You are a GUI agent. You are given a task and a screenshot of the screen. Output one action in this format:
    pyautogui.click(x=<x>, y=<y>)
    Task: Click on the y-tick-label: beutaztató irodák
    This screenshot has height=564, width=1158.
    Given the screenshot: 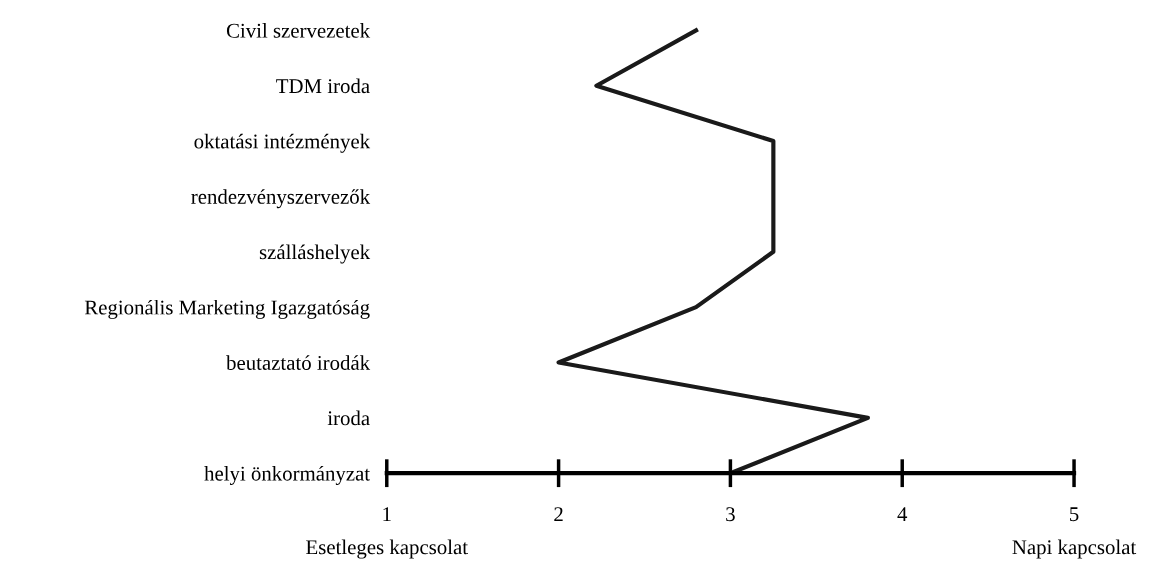 What is the action you would take?
    pyautogui.click(x=298, y=362)
    